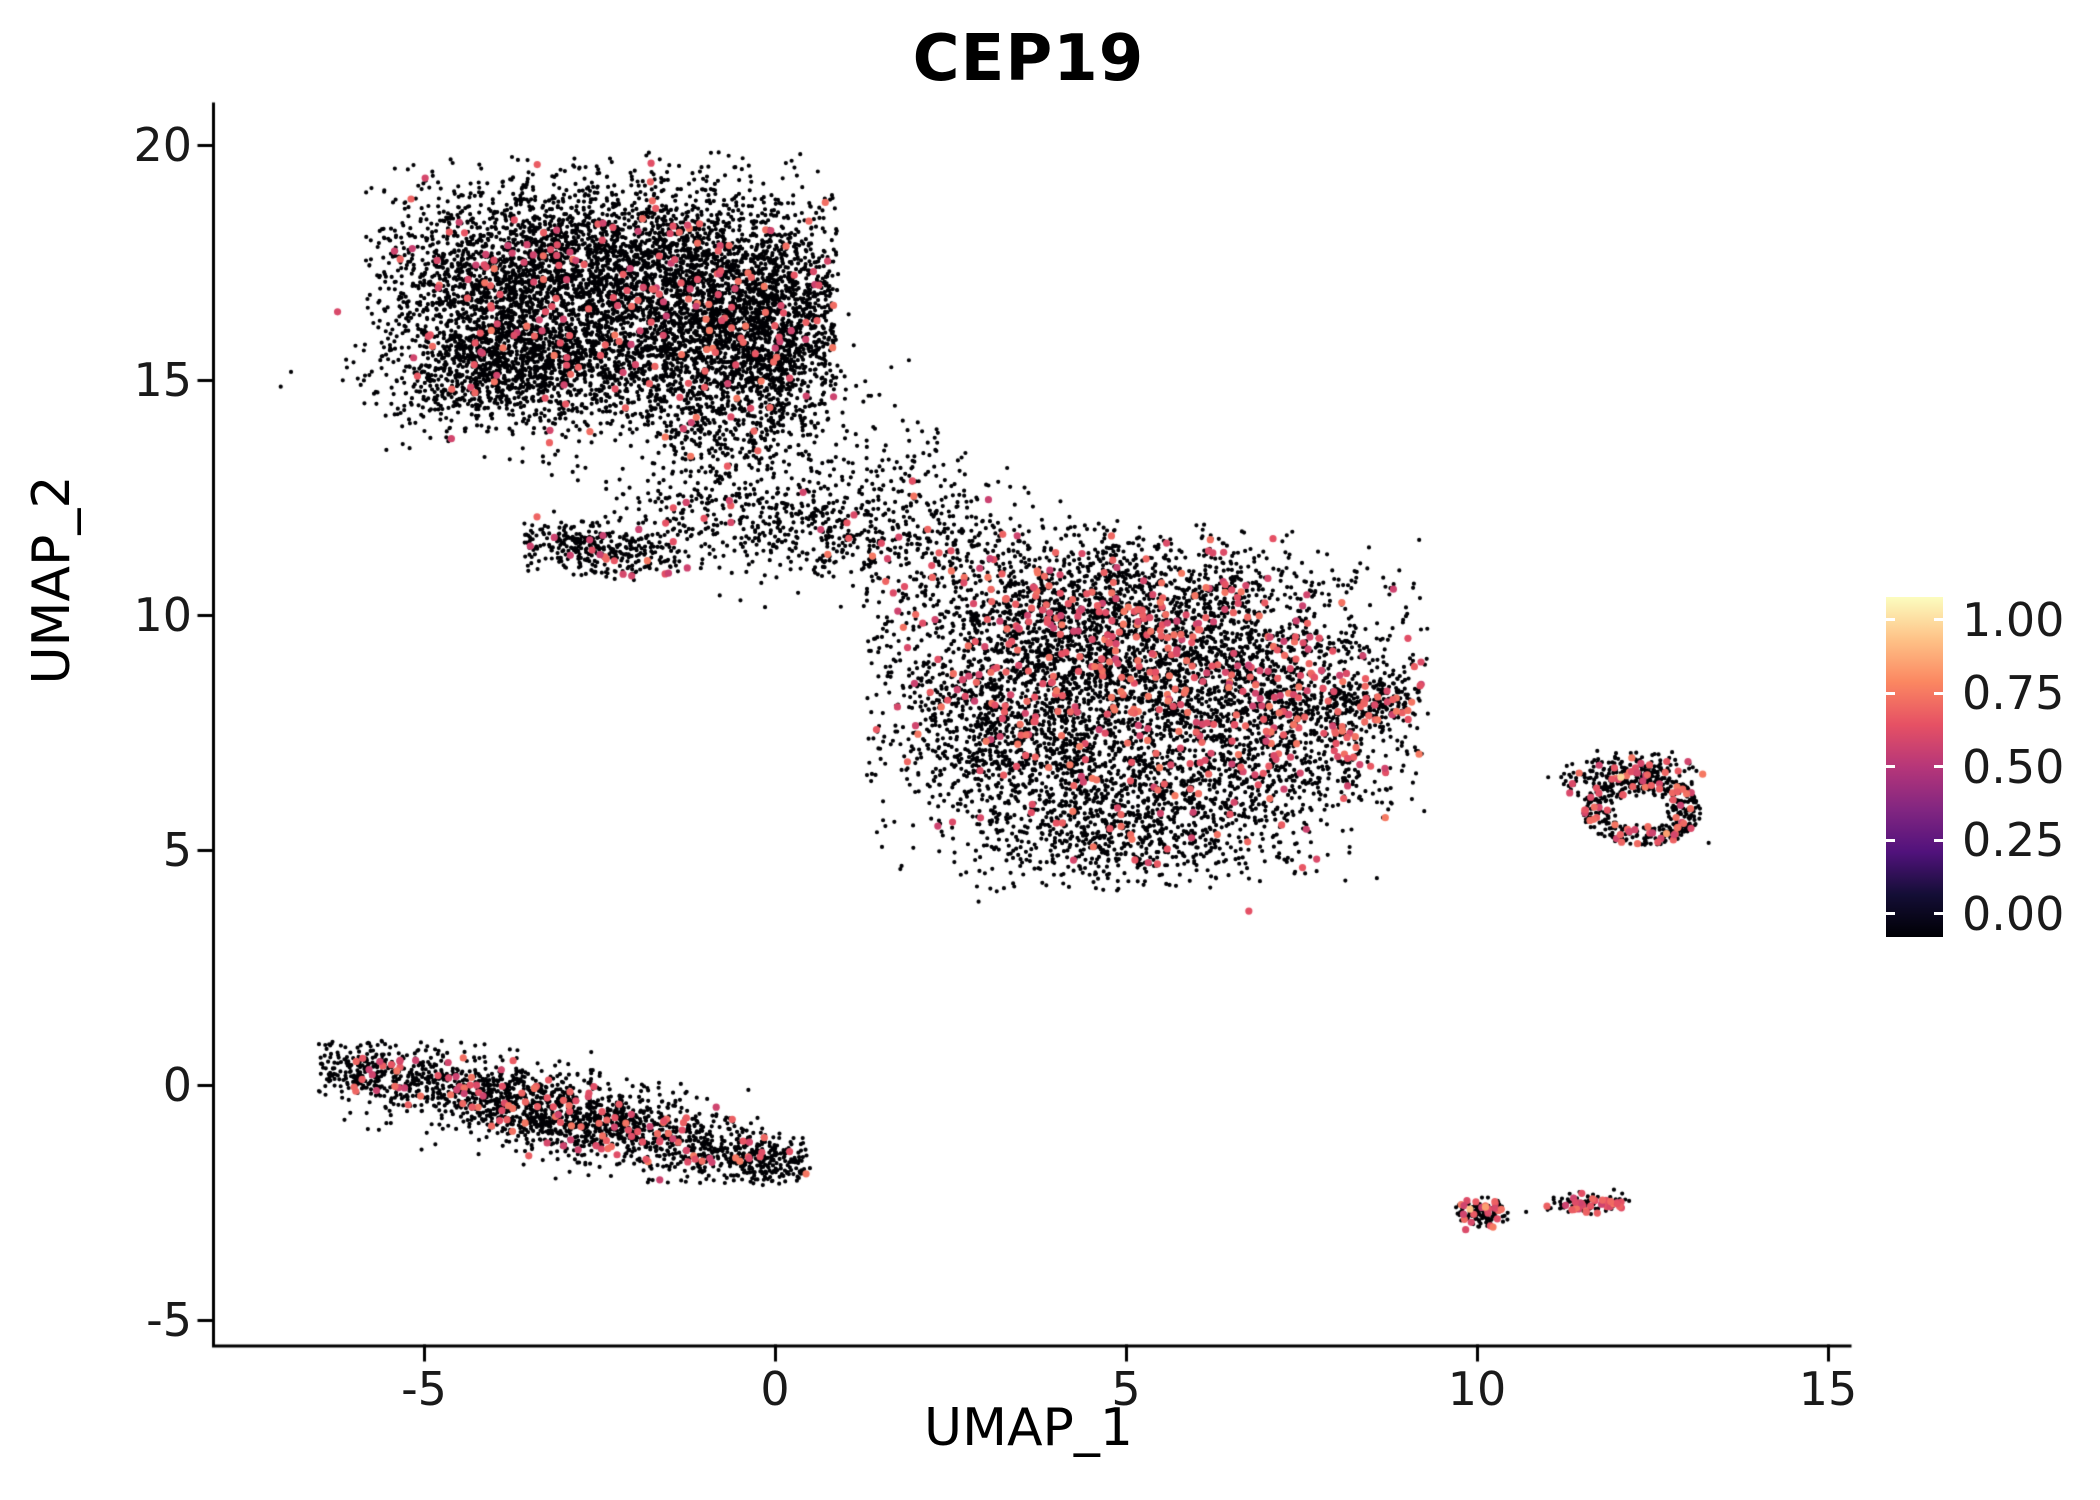  Describe the element at coordinates (1028, 1428) in the screenshot. I see `x-axis-label: UMAP_1` at that location.